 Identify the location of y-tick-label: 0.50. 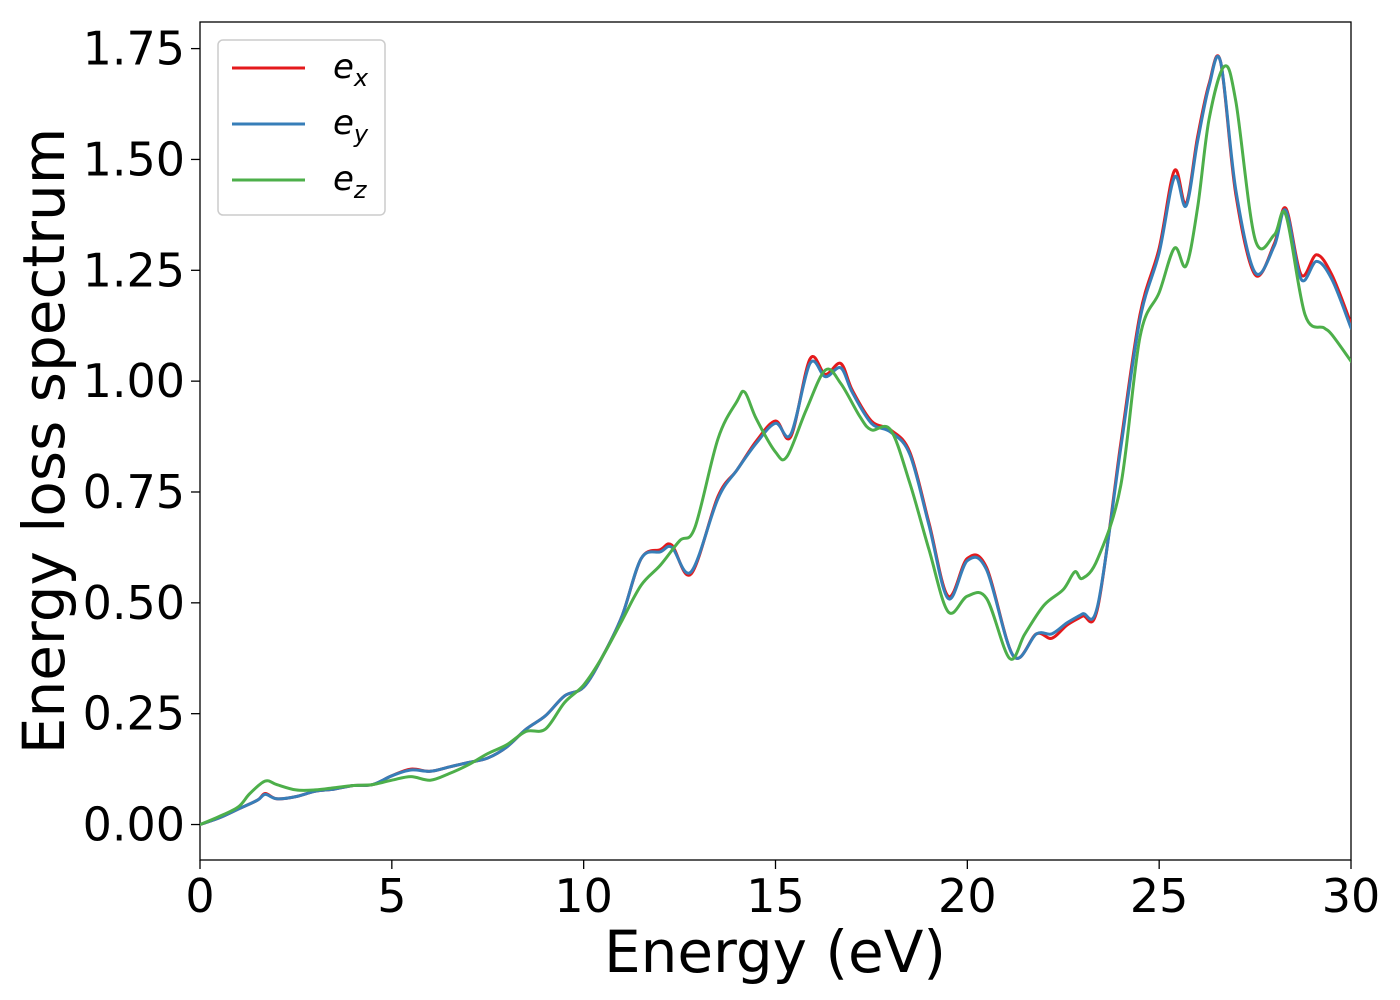
(134, 603).